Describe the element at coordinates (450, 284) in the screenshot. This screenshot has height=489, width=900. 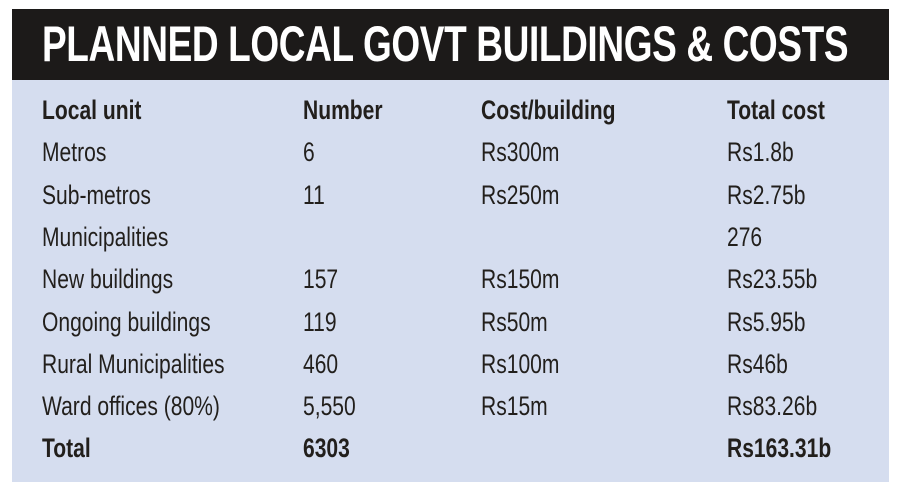
I see `table-row: New buildings 157 Rs150m Rs23.55b` at that location.